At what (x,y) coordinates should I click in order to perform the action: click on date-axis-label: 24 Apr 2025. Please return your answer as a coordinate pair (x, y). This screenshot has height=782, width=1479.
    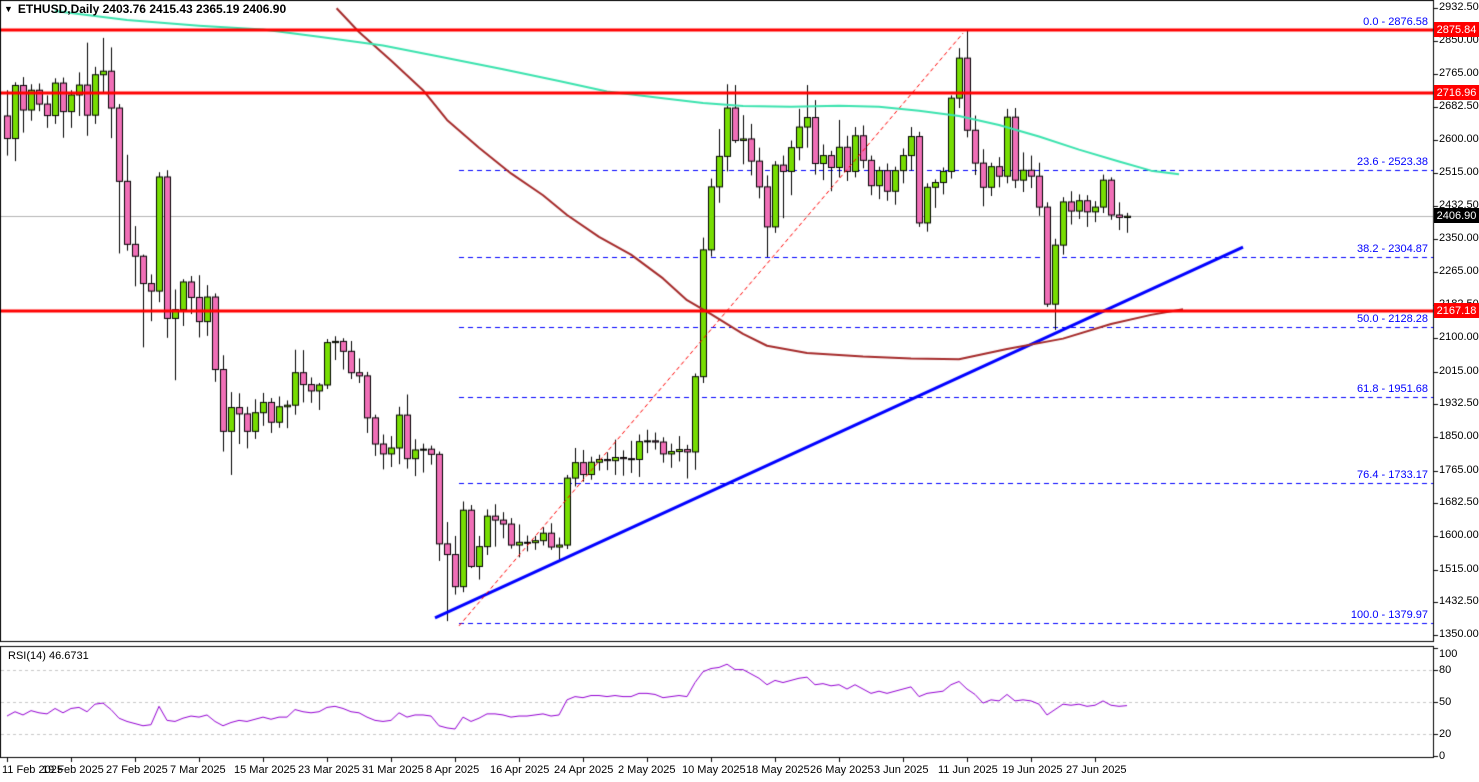
    Looking at the image, I should click on (584, 770).